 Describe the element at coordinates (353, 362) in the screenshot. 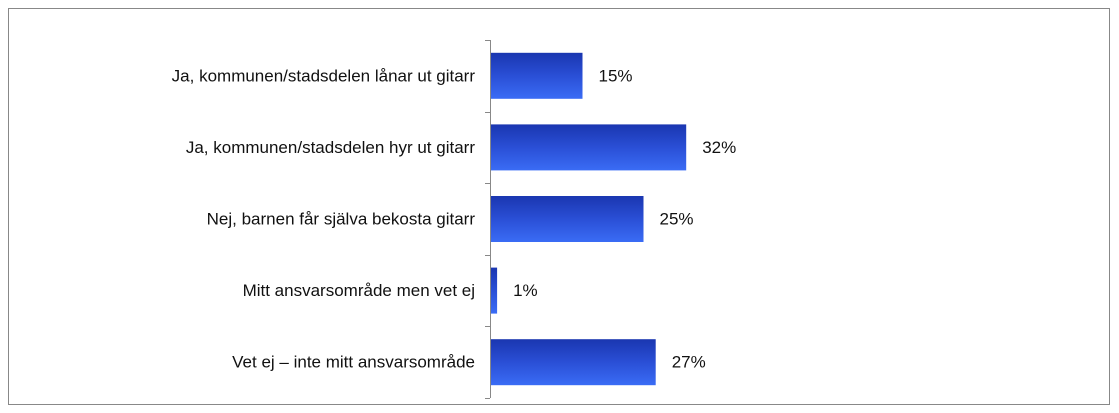

I see `category-label: Vet ej – inte mitt ansvarsområde` at that location.